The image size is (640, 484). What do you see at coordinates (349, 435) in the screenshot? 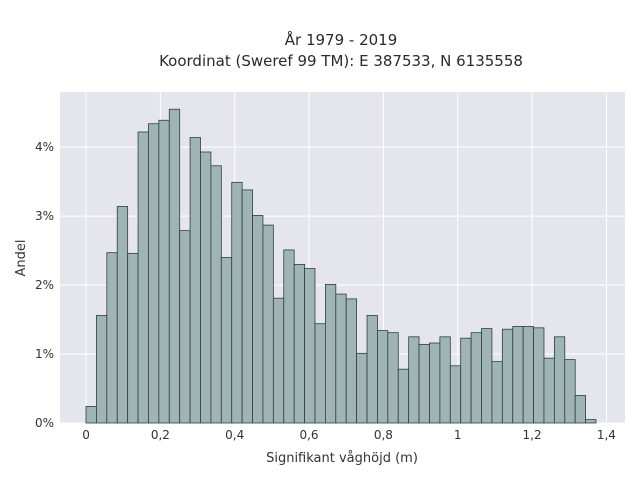
I see `x-axis-ticks: 0 0,2 0,4 0,6 0,8 1 1,2 1,4` at bounding box center [349, 435].